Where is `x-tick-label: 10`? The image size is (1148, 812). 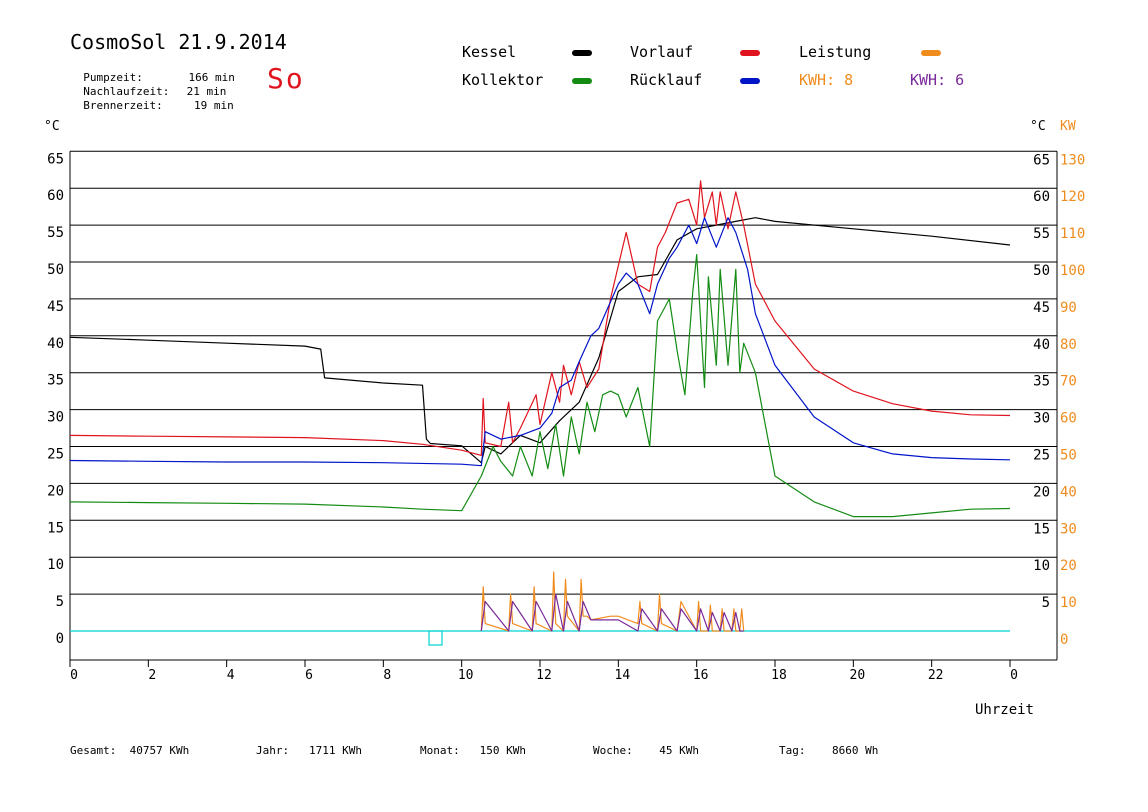 x-tick-label: 10 is located at coordinates (466, 675).